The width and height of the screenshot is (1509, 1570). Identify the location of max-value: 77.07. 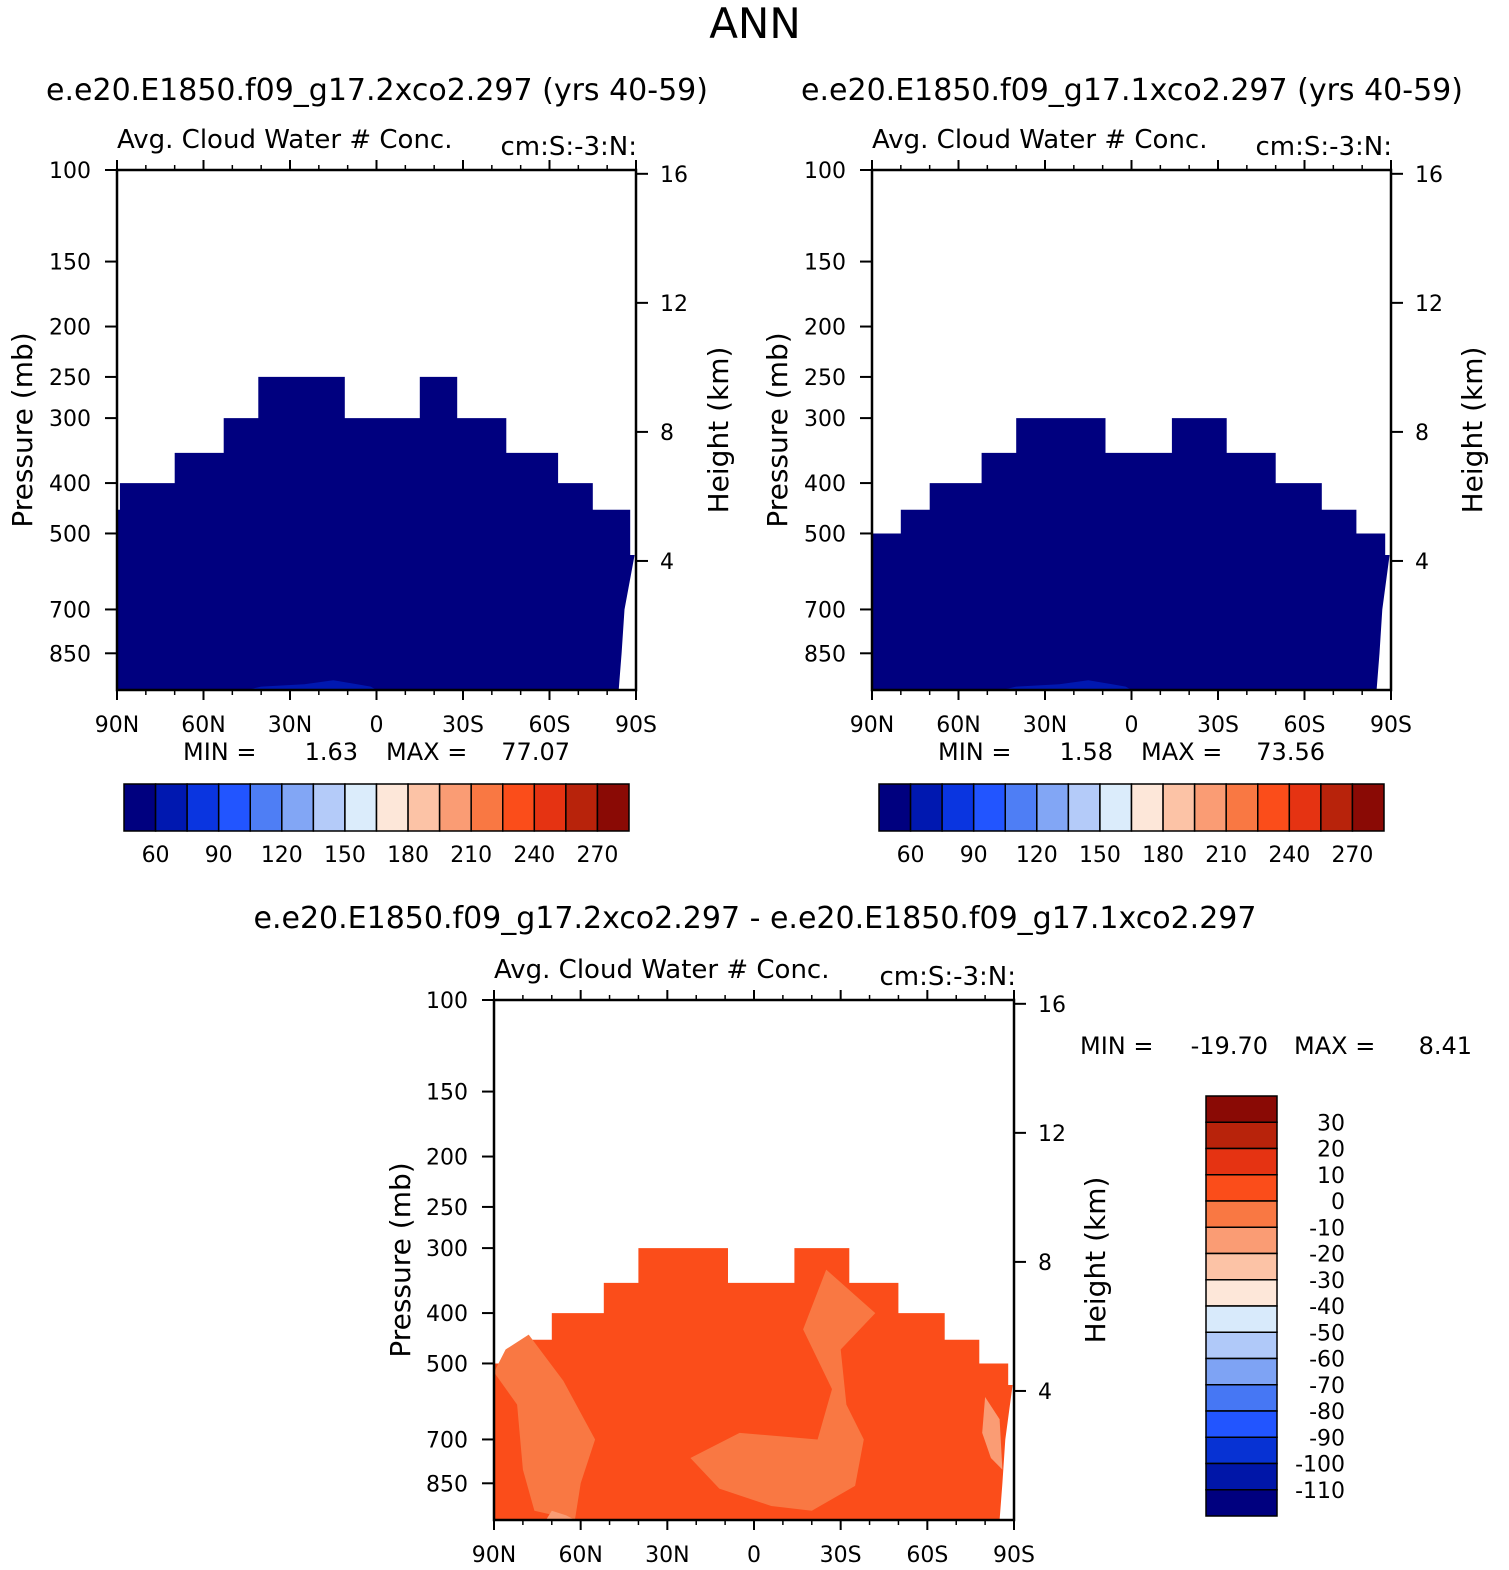
(535, 752).